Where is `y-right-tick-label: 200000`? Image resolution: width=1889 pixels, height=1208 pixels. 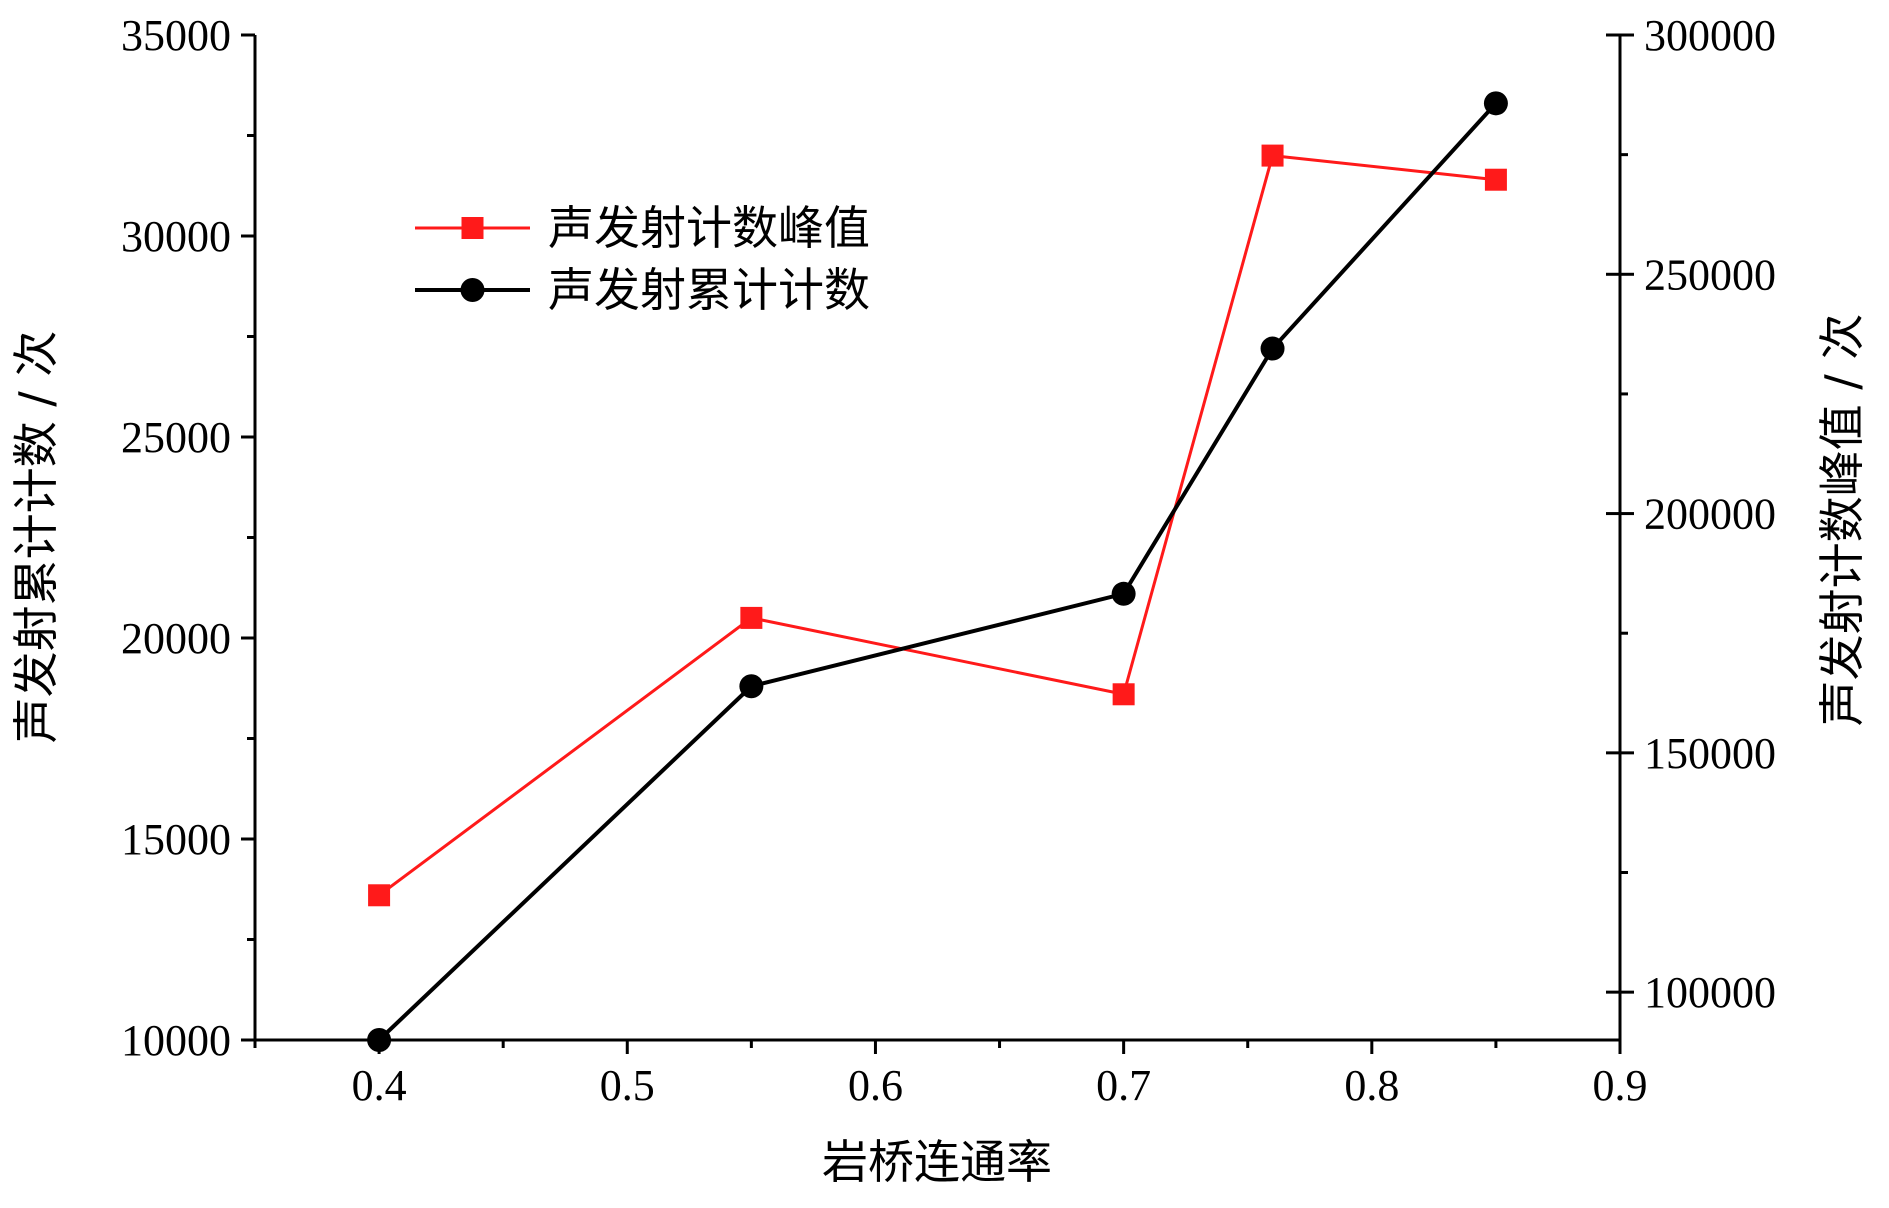 y-right-tick-label: 200000 is located at coordinates (1710, 514).